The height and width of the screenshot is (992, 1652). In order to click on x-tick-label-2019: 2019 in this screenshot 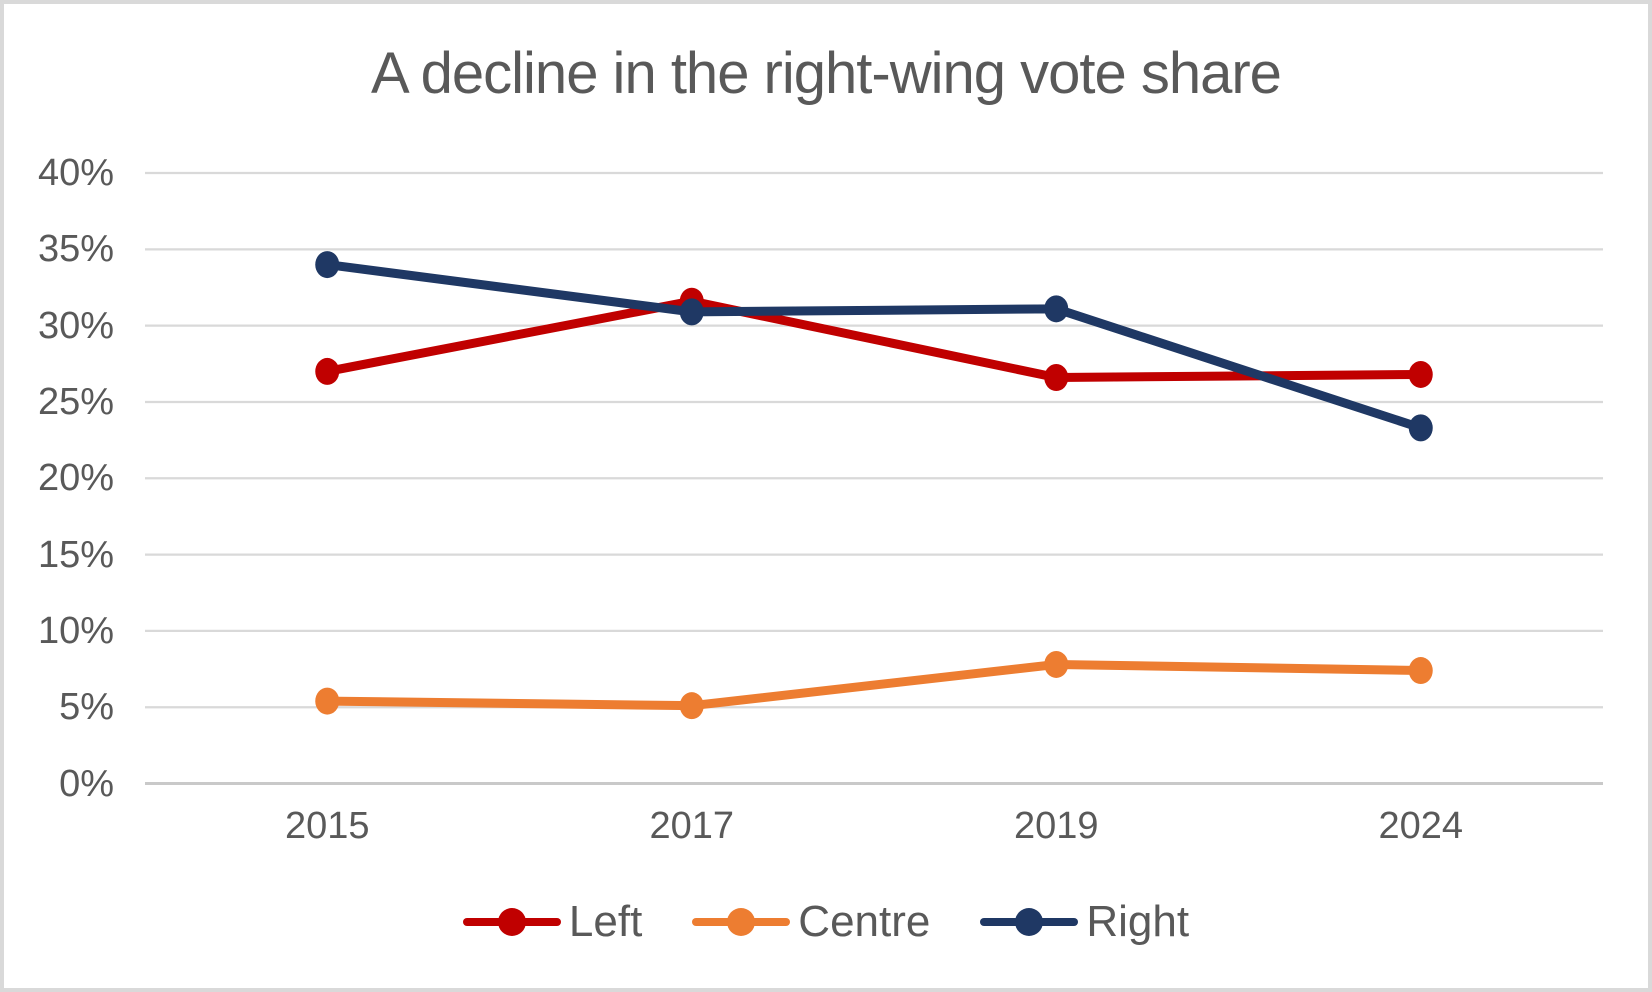, I will do `click(1056, 826)`.